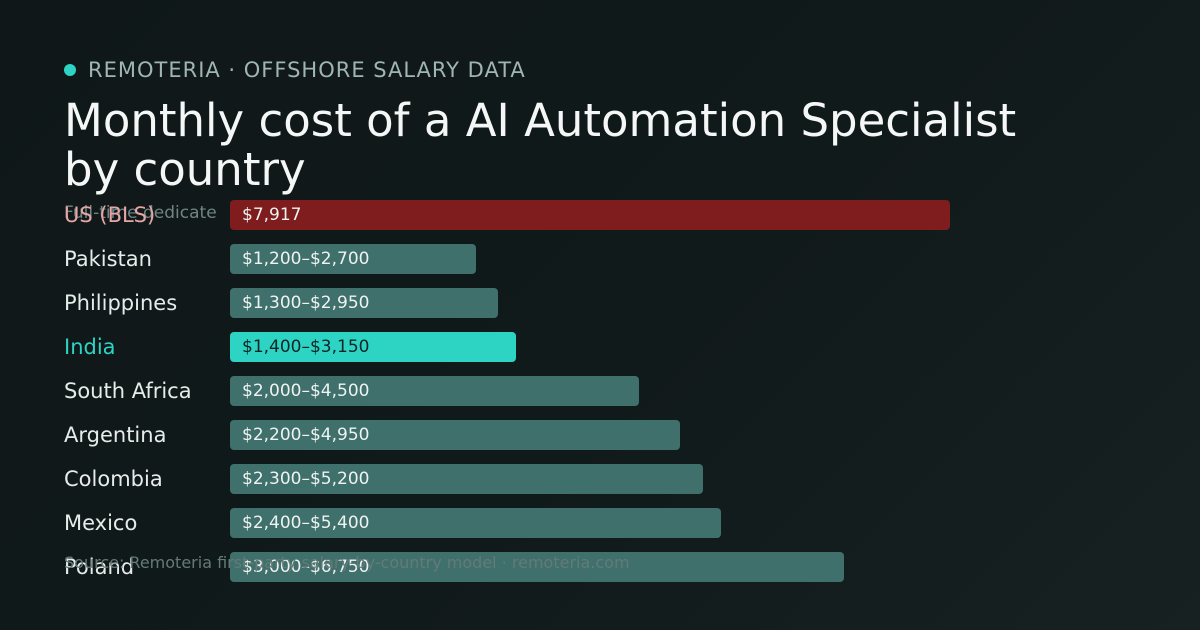  What do you see at coordinates (306, 435) in the screenshot?
I see `bar-value-label: $2,200–$4,950` at bounding box center [306, 435].